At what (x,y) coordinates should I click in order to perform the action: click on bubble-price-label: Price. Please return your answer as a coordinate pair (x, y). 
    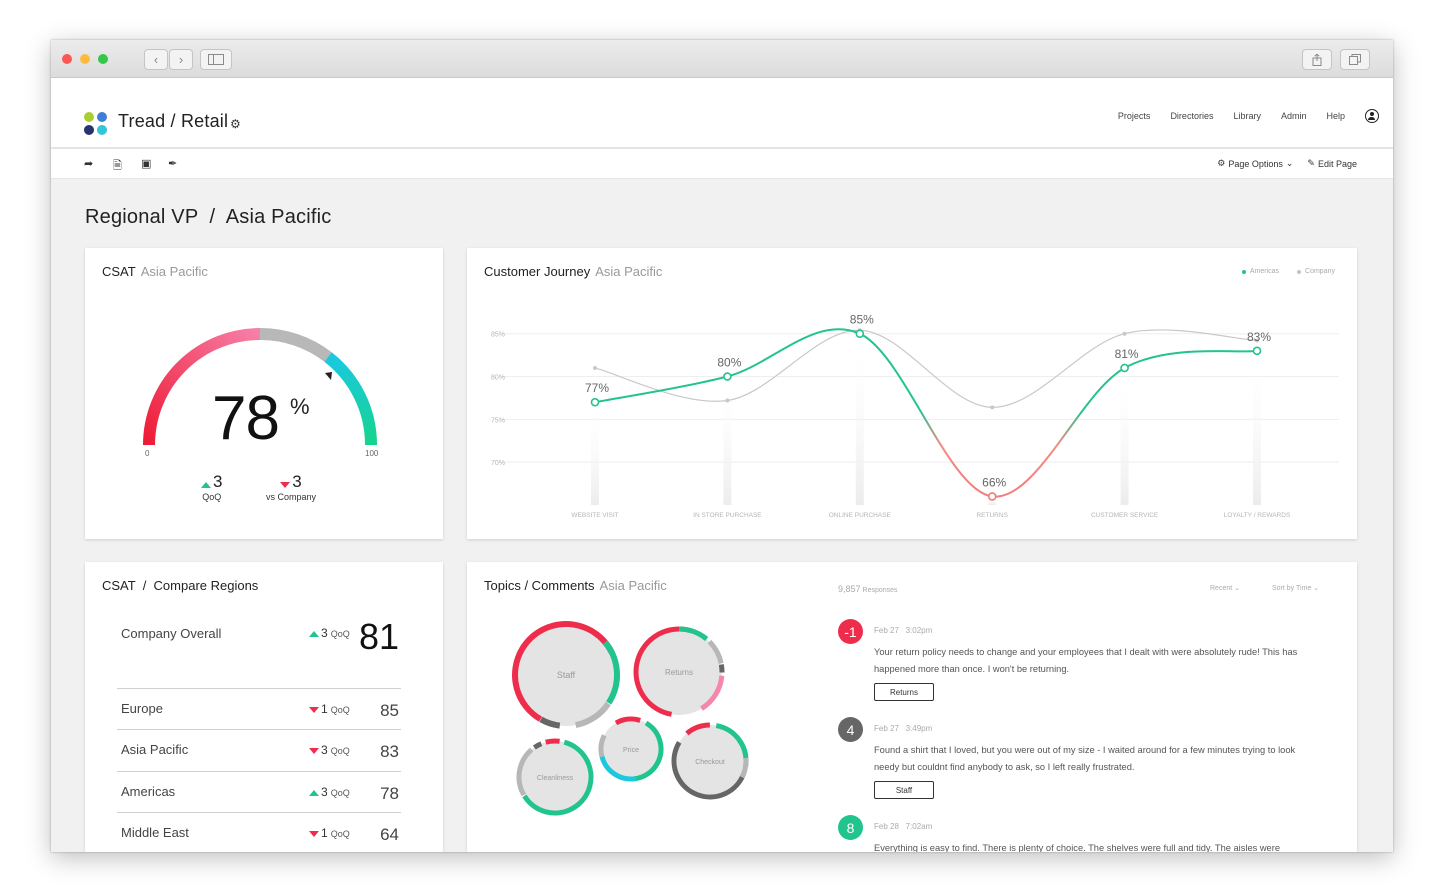
    Looking at the image, I should click on (631, 750).